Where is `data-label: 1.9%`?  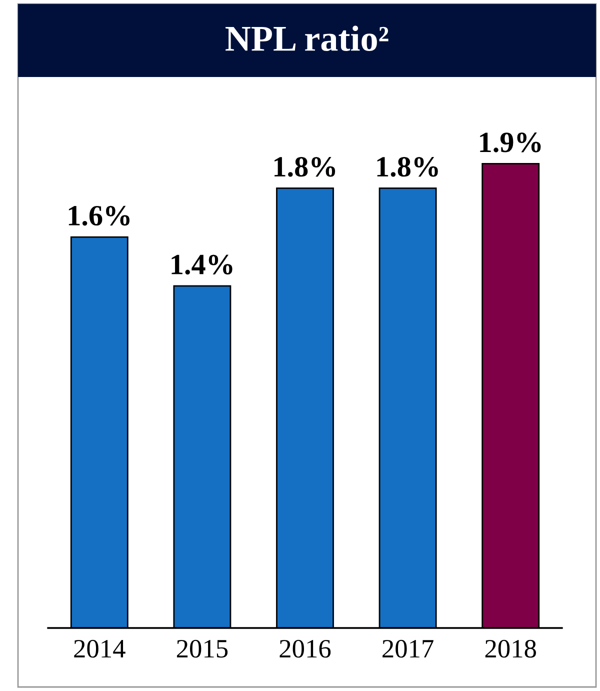
data-label: 1.9% is located at coordinates (510, 142).